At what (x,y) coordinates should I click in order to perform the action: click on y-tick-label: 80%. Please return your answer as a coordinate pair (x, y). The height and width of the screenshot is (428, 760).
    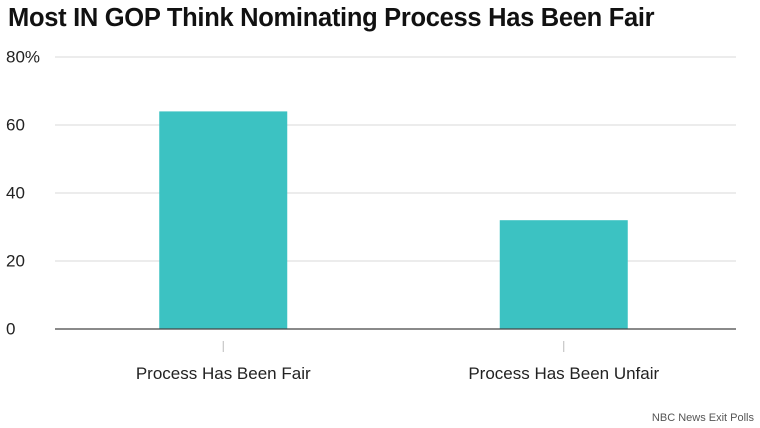
    Looking at the image, I should click on (23, 57).